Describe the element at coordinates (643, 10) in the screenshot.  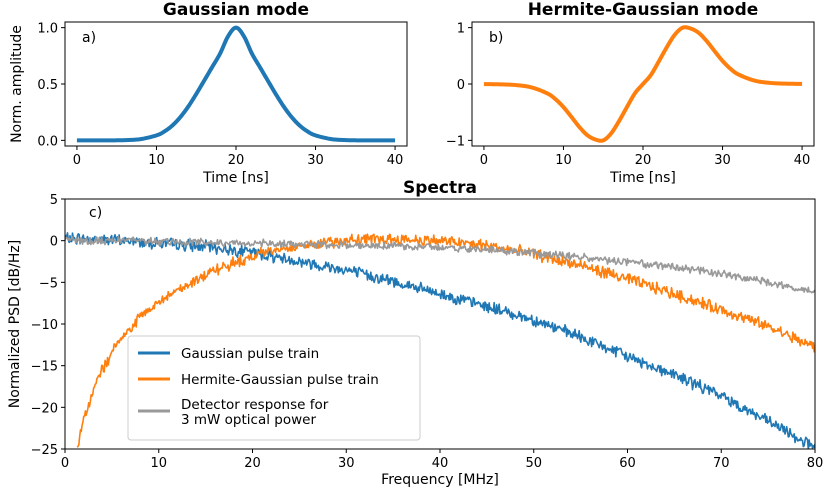
I see `chart-title: Hermite-Gaussian mode` at that location.